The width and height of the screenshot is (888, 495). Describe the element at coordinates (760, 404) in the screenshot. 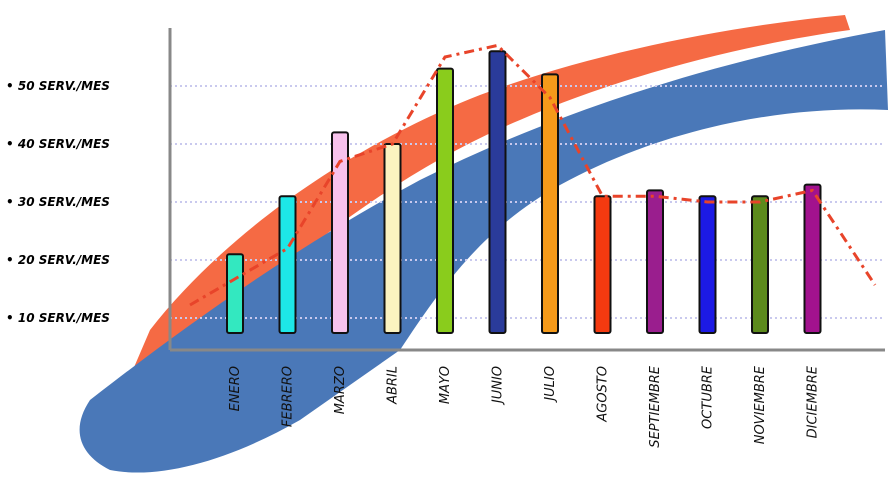

I see `x-tick-label: NOVIEMBRE` at that location.